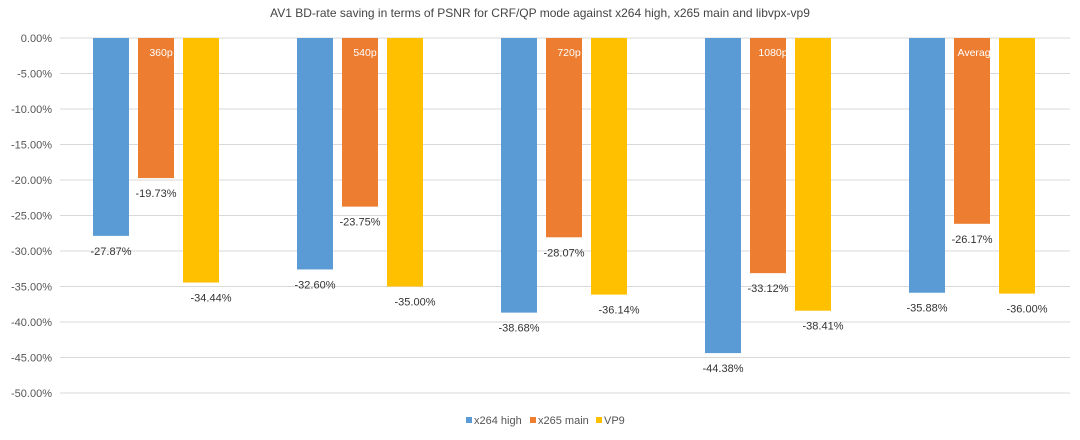 The height and width of the screenshot is (440, 1080). What do you see at coordinates (972, 131) in the screenshot?
I see `bar-x265-main-average` at bounding box center [972, 131].